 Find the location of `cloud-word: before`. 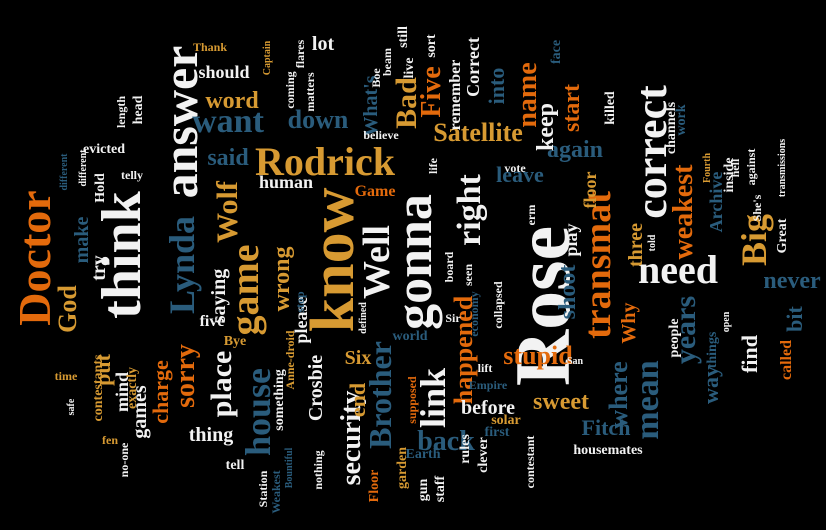

cloud-word: before is located at coordinates (488, 408).